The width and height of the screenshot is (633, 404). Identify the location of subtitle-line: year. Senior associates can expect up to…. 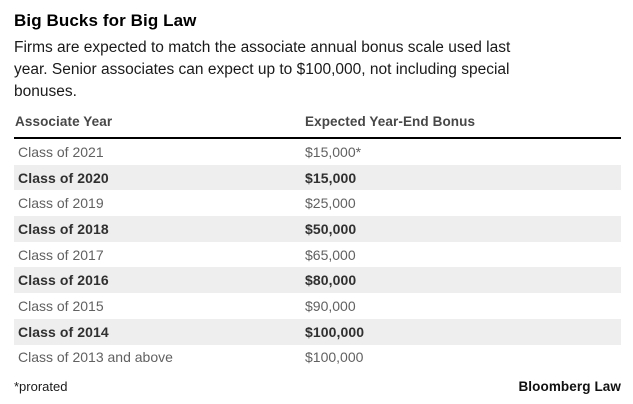
(262, 69).